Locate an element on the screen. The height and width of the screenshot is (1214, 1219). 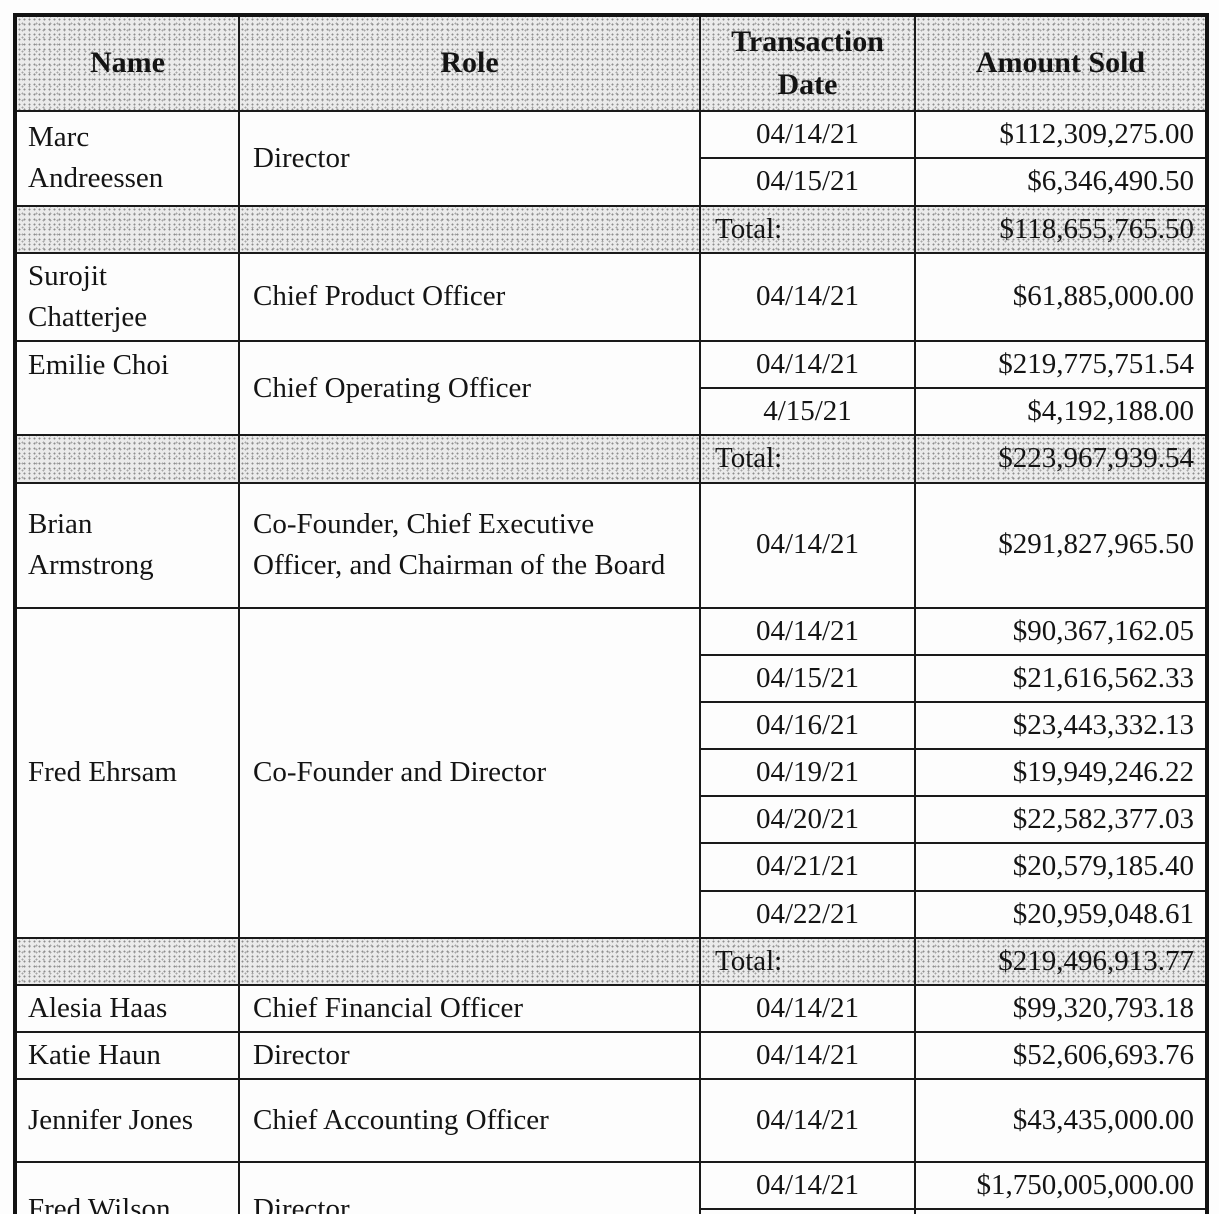
cell-amount: $291,827,965.50 is located at coordinates (1061, 545).